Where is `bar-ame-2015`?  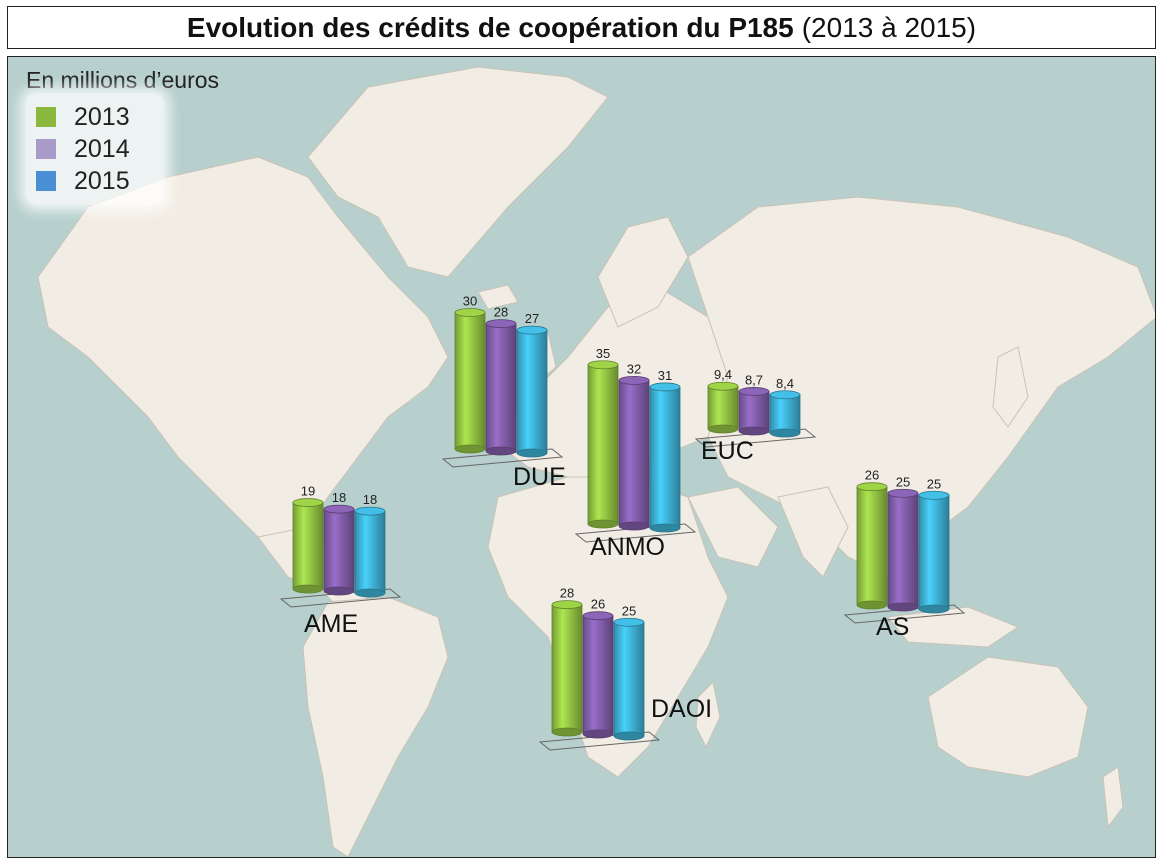 bar-ame-2015 is located at coordinates (370, 552).